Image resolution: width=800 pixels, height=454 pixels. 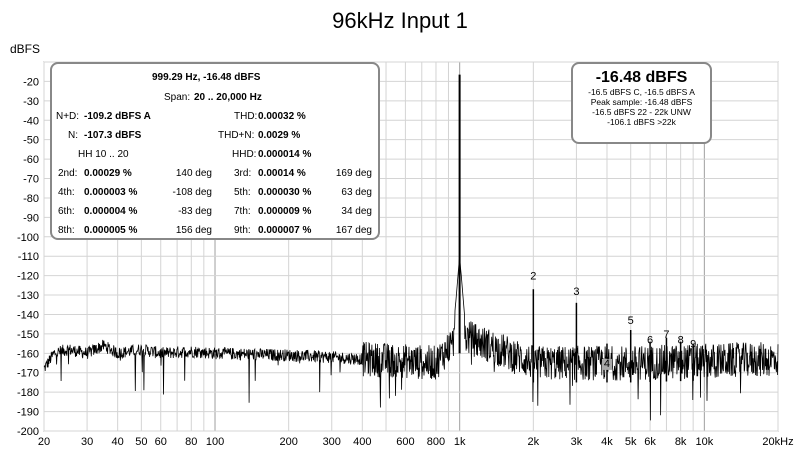 What do you see at coordinates (66, 211) in the screenshot?
I see `harmonic-6-label: 6th:` at bounding box center [66, 211].